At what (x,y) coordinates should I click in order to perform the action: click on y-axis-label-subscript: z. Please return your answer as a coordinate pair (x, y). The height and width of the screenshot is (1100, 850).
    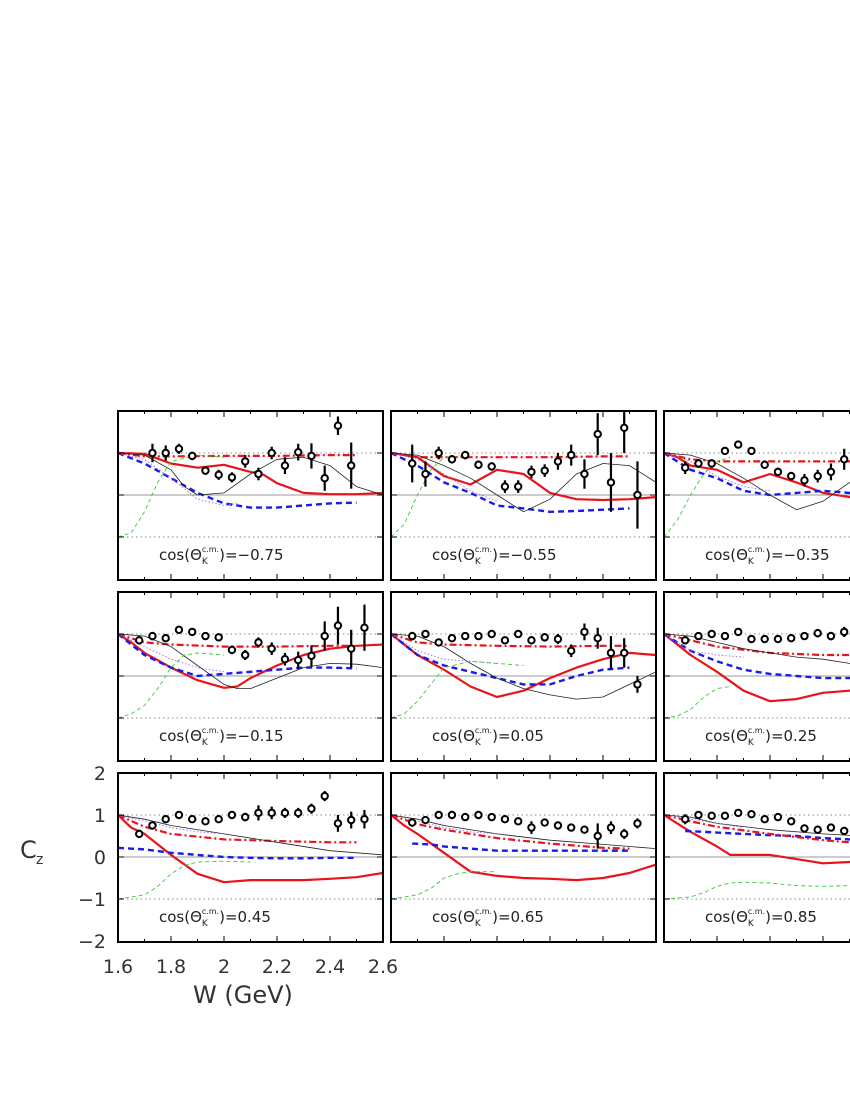
    Looking at the image, I should click on (39, 860).